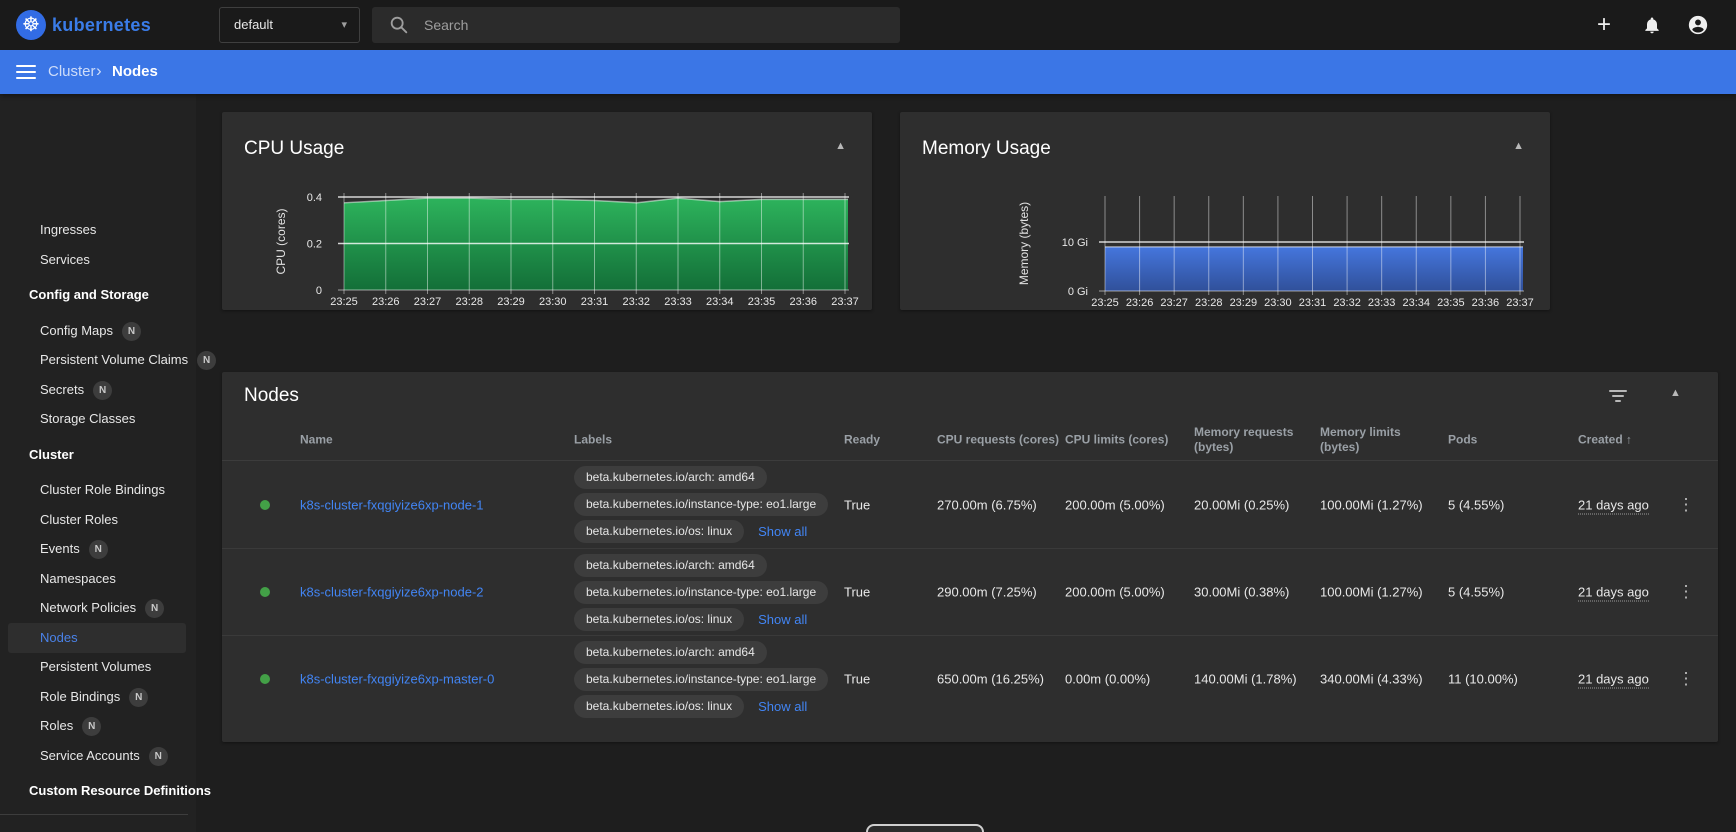 This screenshot has width=1736, height=832. What do you see at coordinates (97, 579) in the screenshot?
I see `sidebar-item-namespaces: Namespaces` at bounding box center [97, 579].